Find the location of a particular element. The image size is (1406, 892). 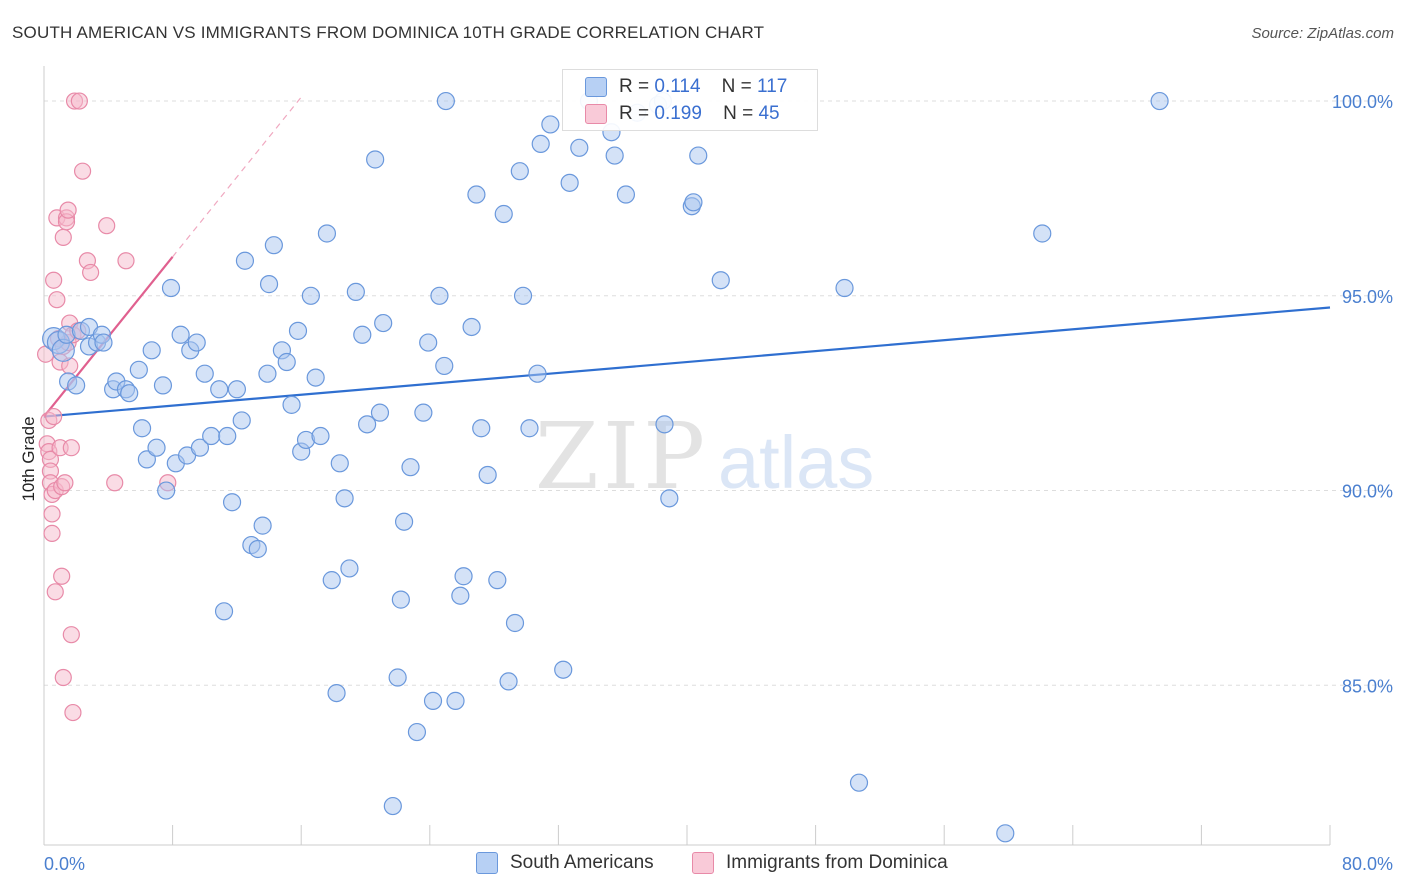

x-tick-label: 0.0% is located at coordinates (64, 864).